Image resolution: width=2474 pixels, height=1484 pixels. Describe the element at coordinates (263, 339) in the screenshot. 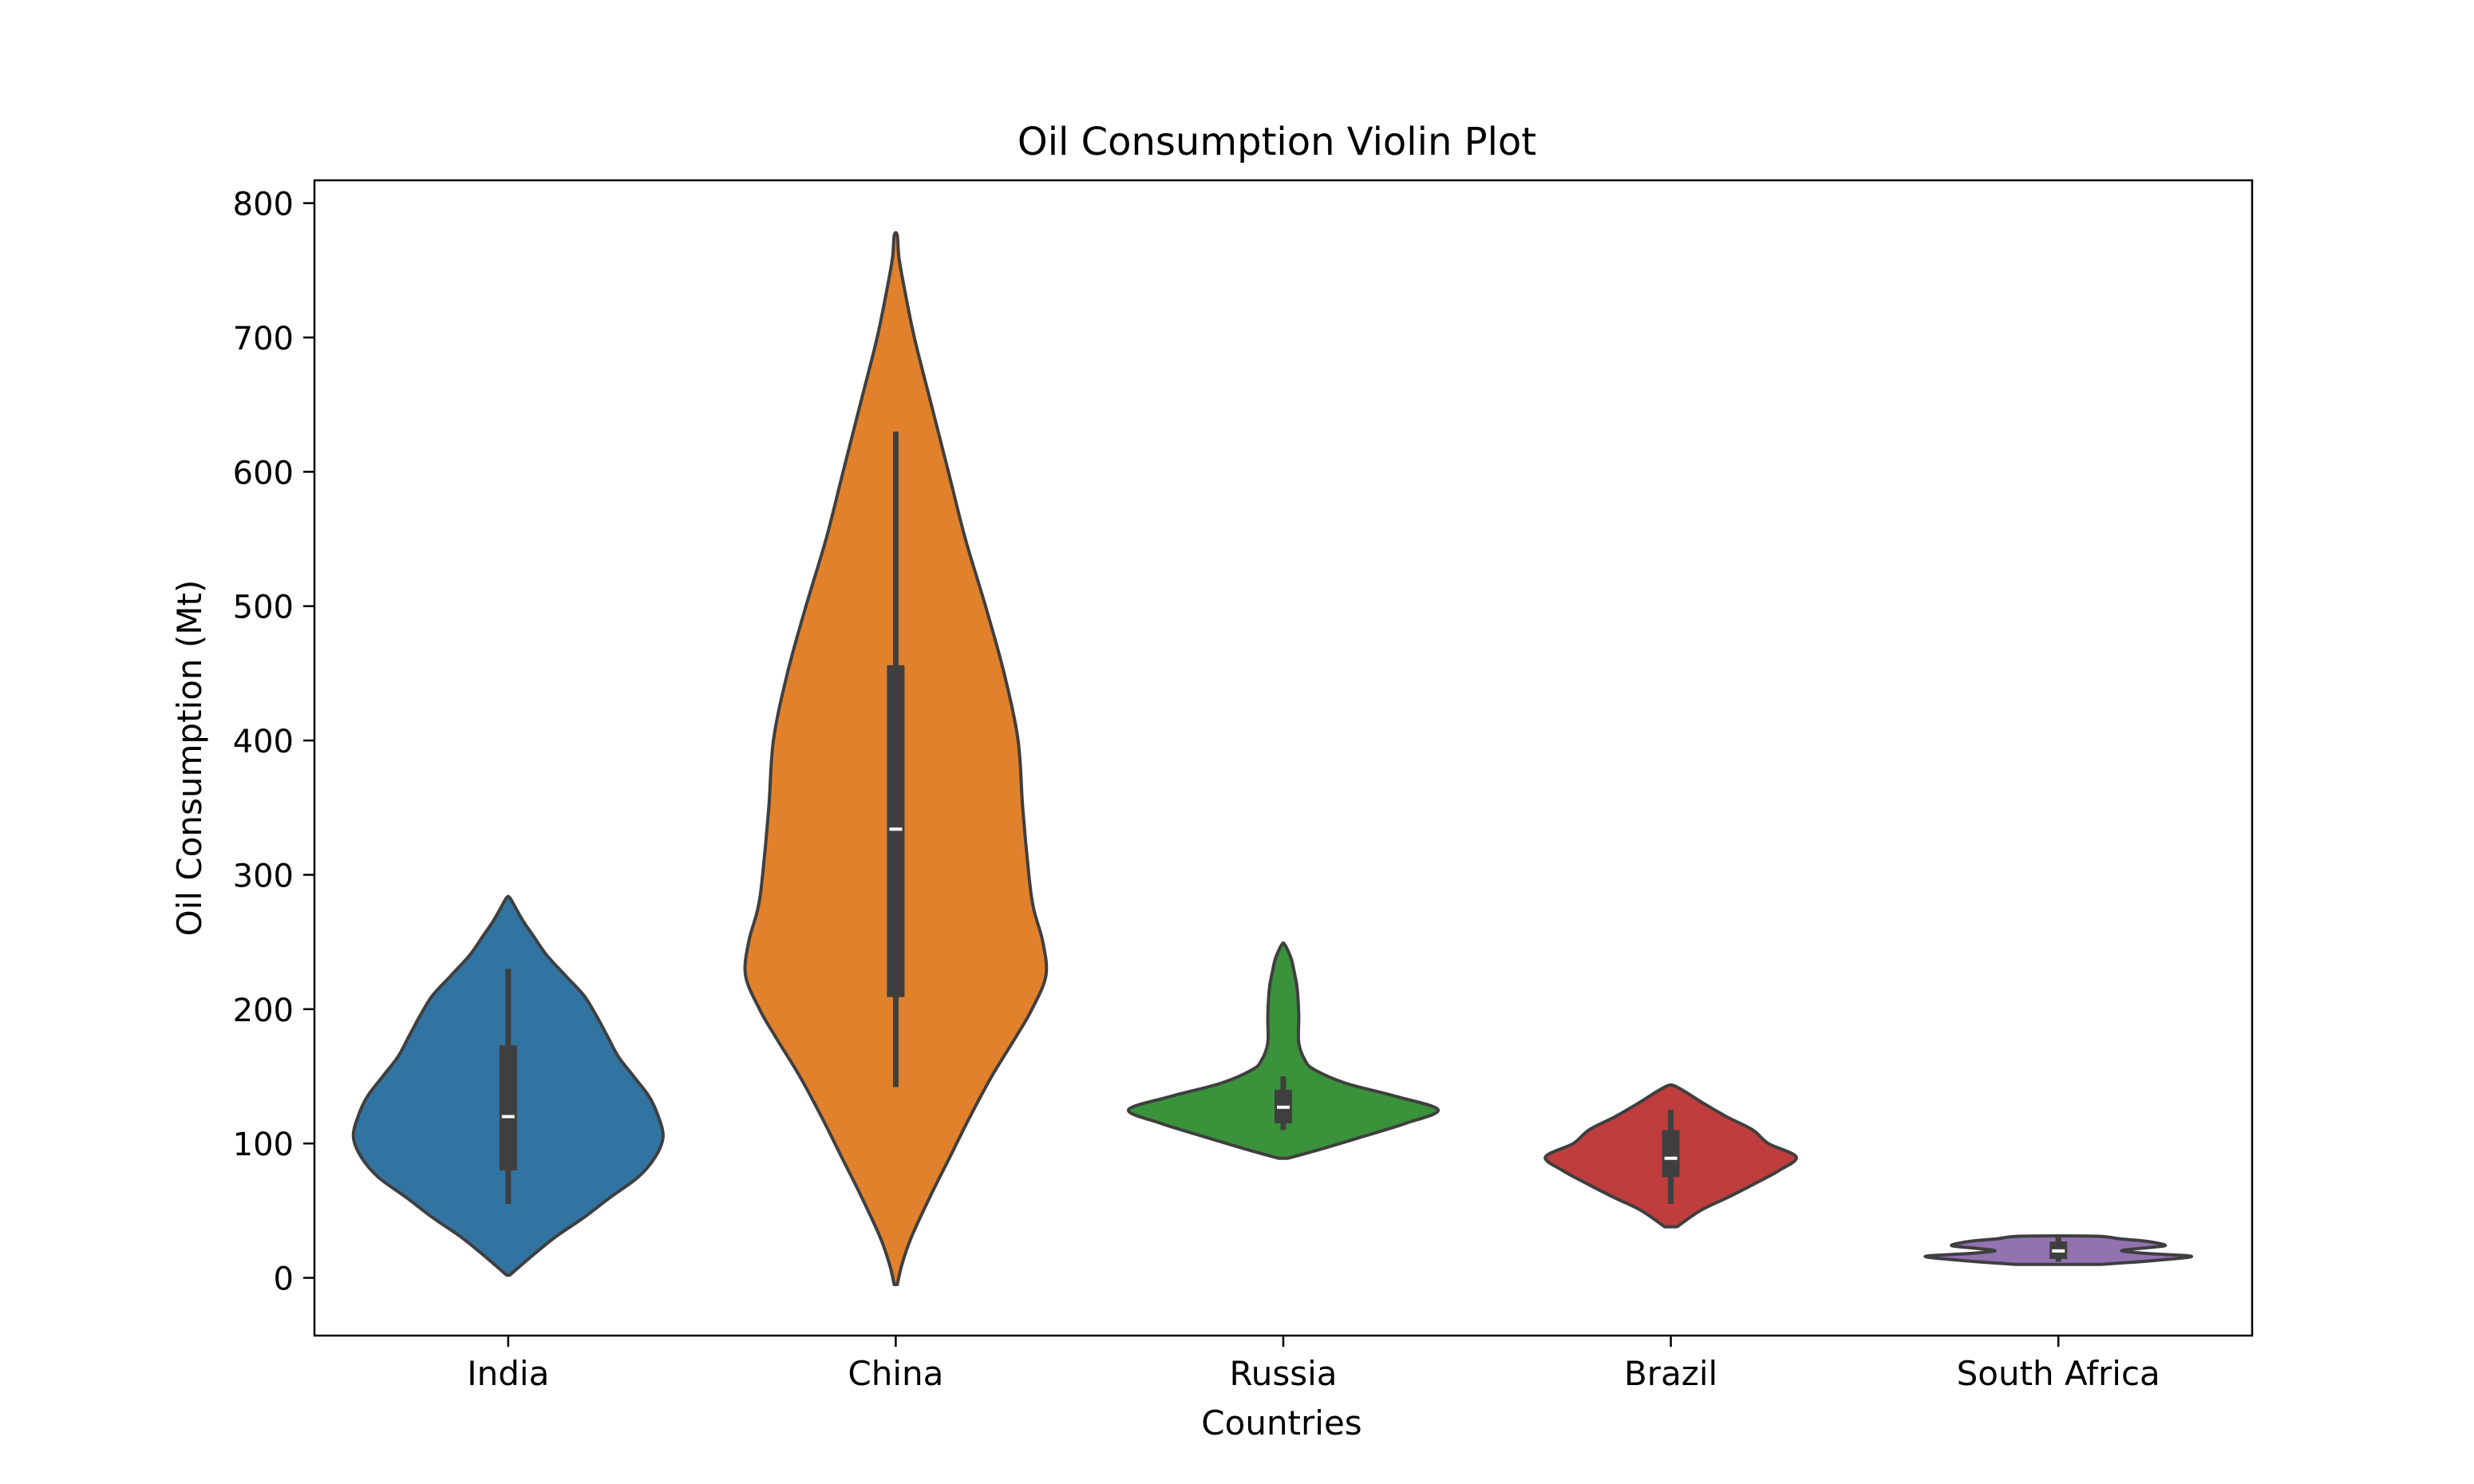

I see `y-tick-label: 700` at that location.